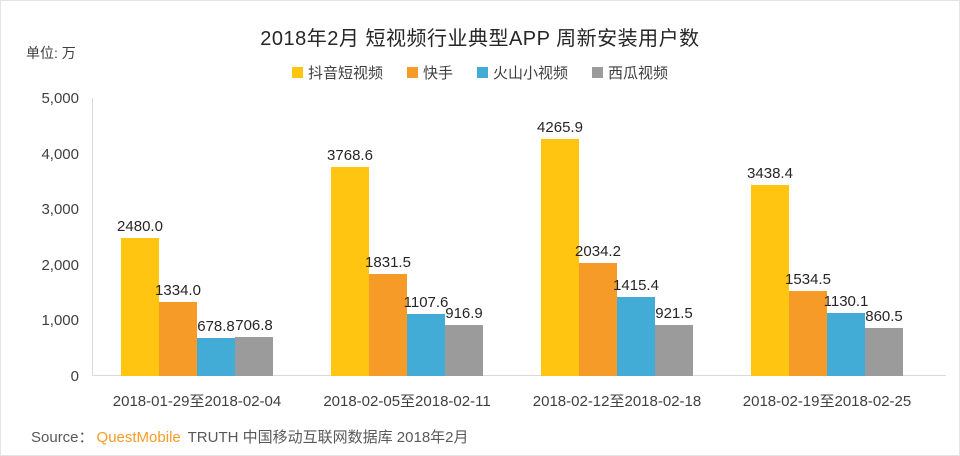 This screenshot has height=456, width=960. I want to click on bar-value-label: 3768.6, so click(350, 155).